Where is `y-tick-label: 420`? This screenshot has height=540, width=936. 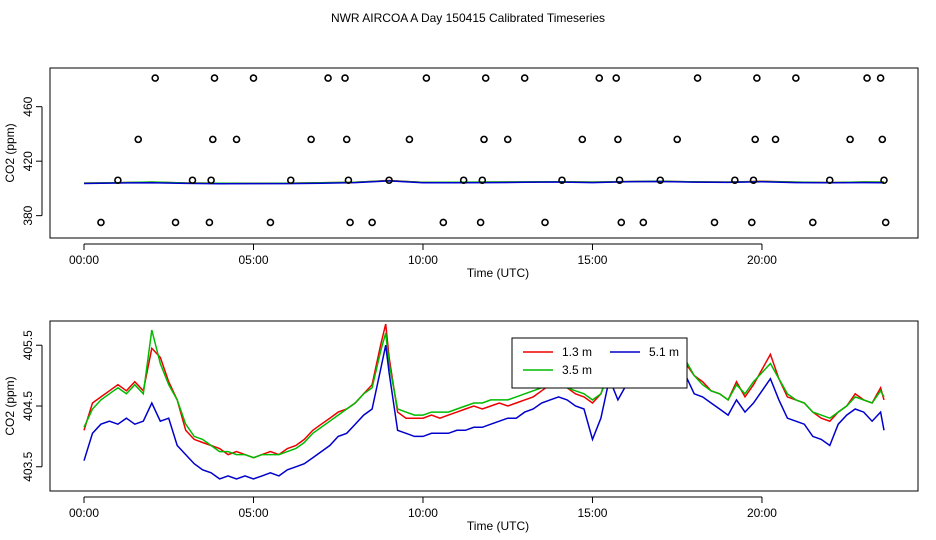
y-tick-label: 420 is located at coordinates (28, 161).